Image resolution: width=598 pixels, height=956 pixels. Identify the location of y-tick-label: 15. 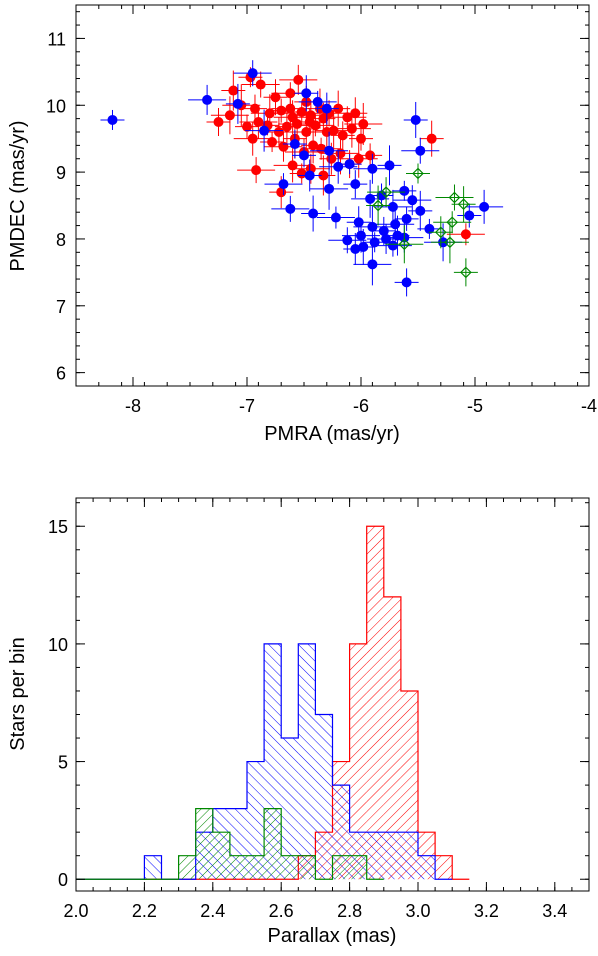
(58, 527).